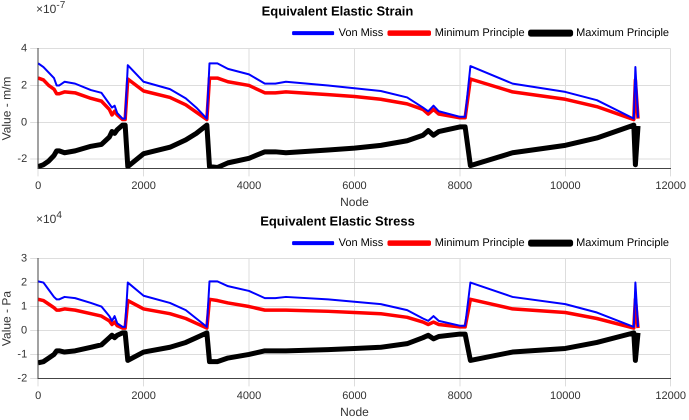 Image resolution: width=689 pixels, height=420 pixels. Describe the element at coordinates (24, 48) in the screenshot. I see `y-tick-label: 4` at that location.